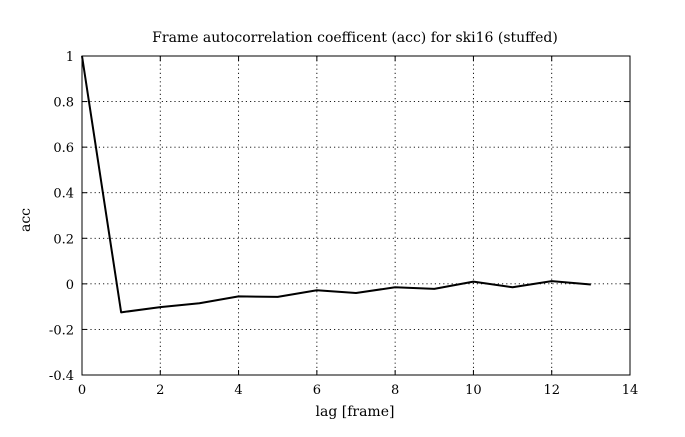 This screenshot has height=437, width=685. What do you see at coordinates (61, 217) in the screenshot?
I see `y-tick-labels: -0.4 -0.2 0 0.2 0.4 0.6 0.8 1` at bounding box center [61, 217].